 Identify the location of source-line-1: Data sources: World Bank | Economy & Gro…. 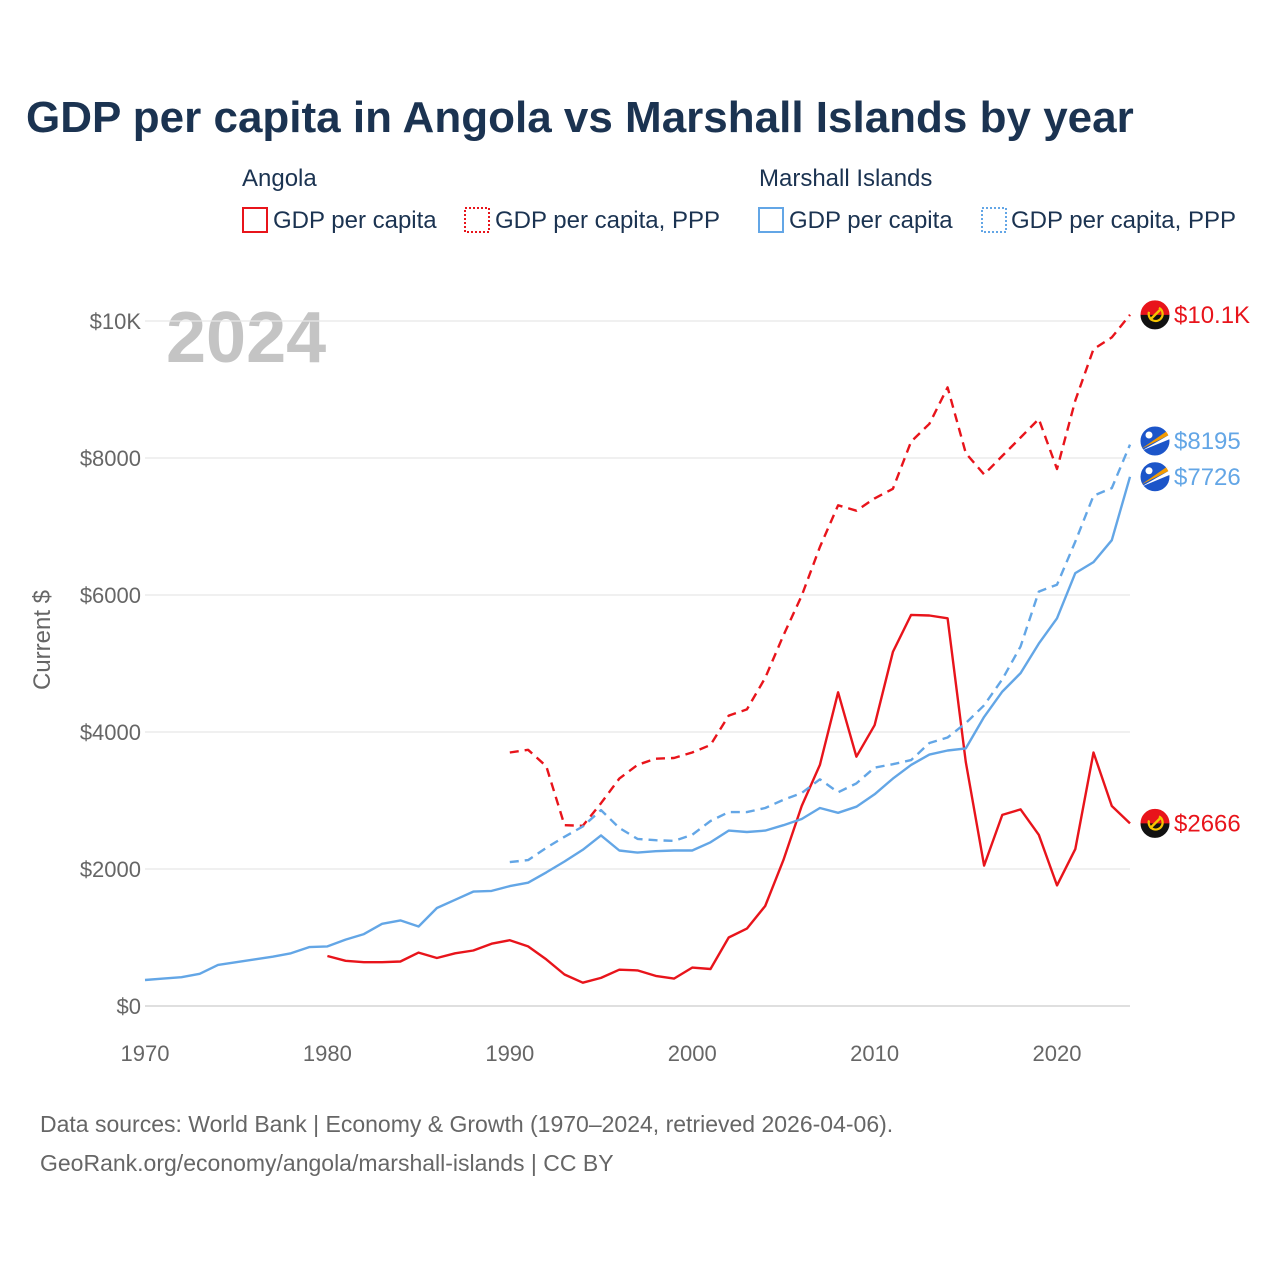
(466, 1124).